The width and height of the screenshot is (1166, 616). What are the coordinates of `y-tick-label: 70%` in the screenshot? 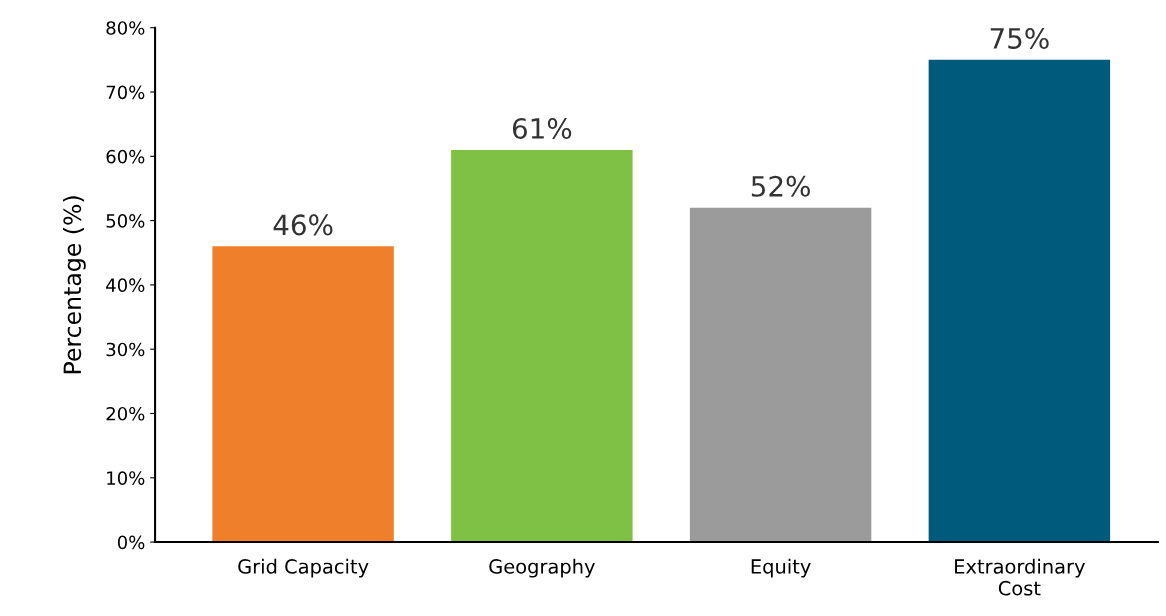 It's located at (125, 92).